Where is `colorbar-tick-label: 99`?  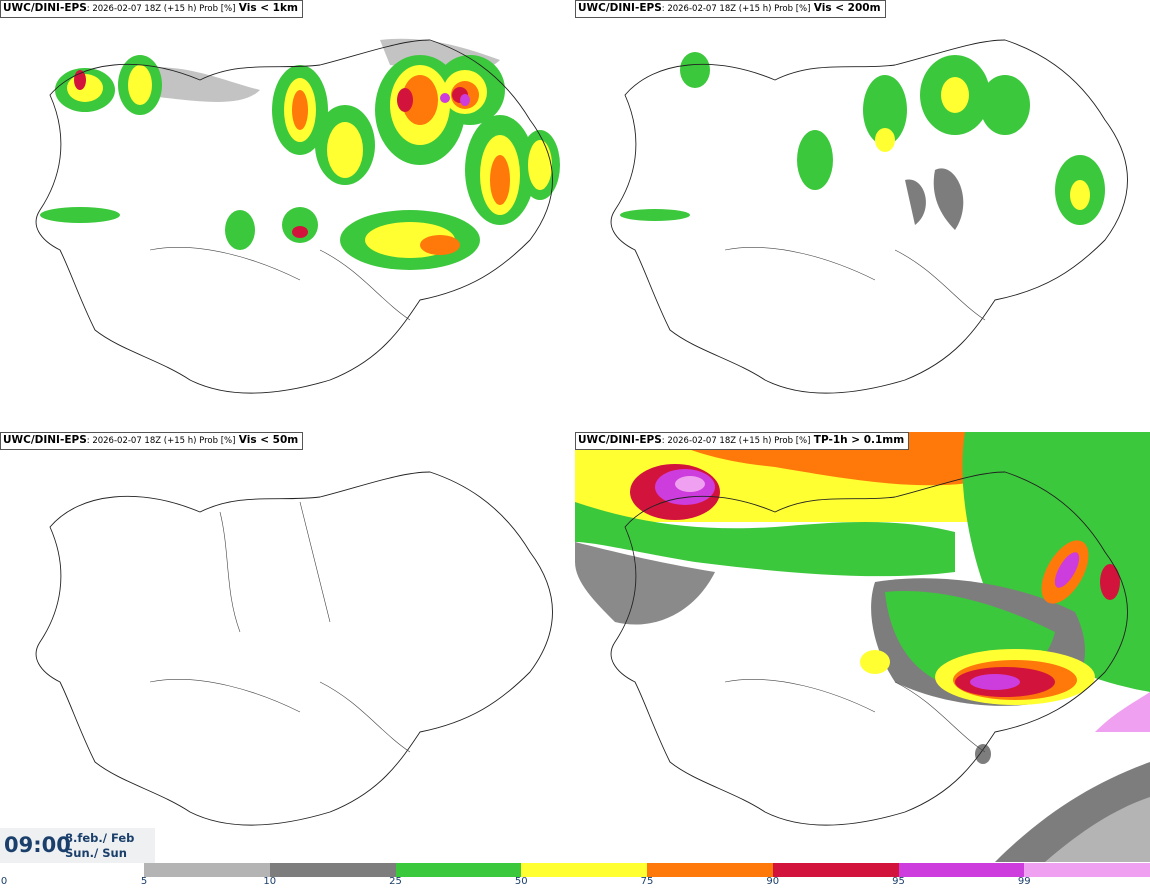
colorbar-tick-label: 99 is located at coordinates (1024, 881).